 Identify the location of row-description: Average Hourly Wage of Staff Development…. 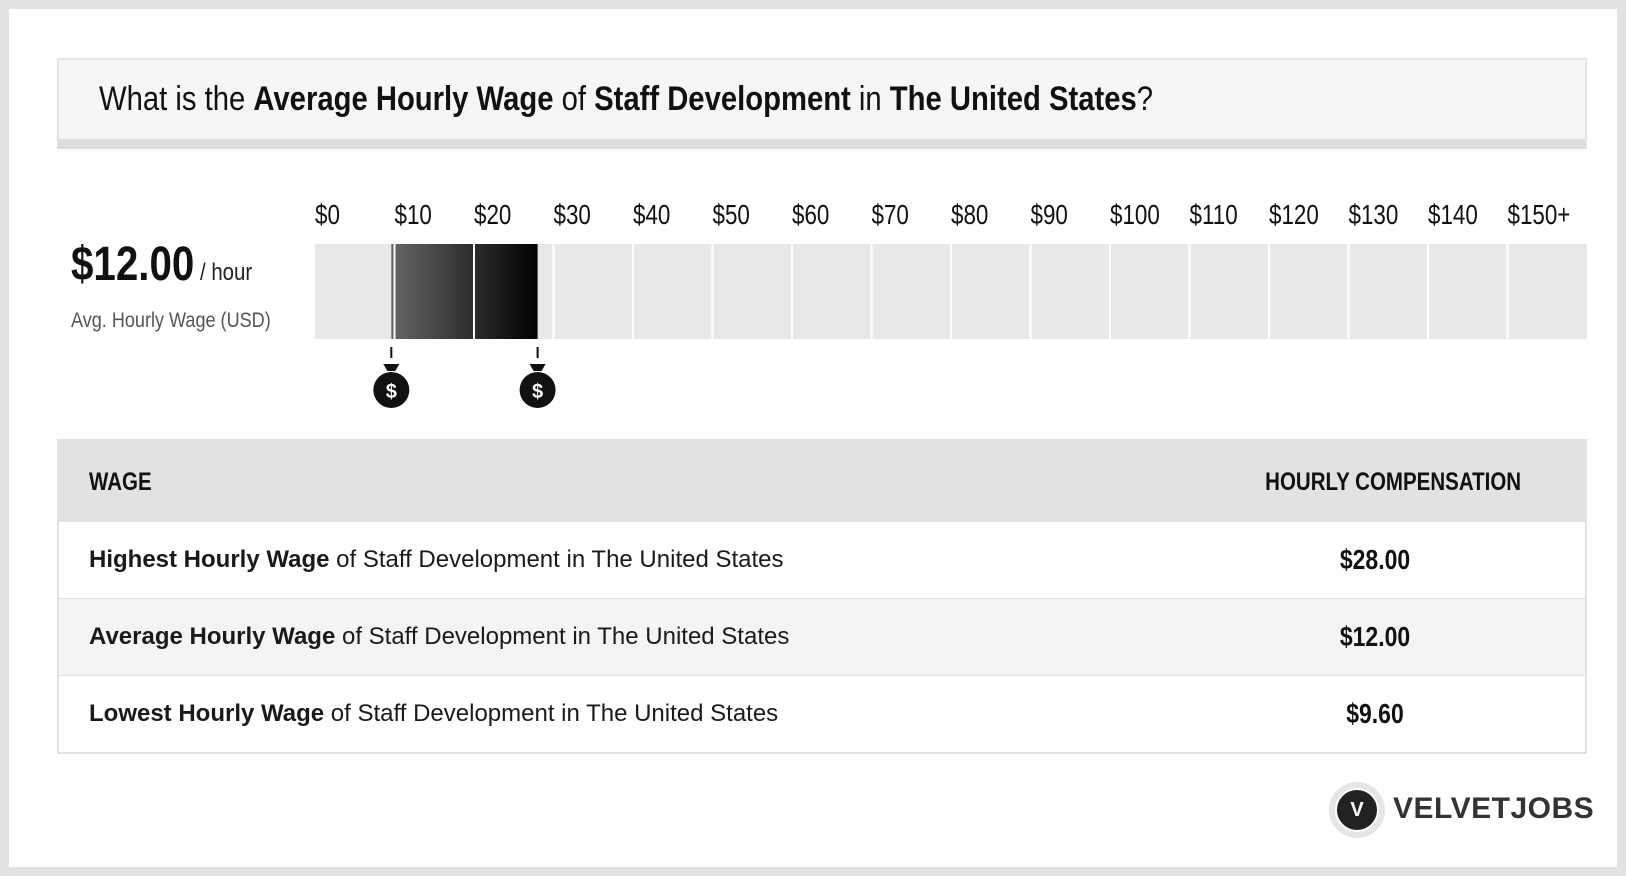
(439, 637).